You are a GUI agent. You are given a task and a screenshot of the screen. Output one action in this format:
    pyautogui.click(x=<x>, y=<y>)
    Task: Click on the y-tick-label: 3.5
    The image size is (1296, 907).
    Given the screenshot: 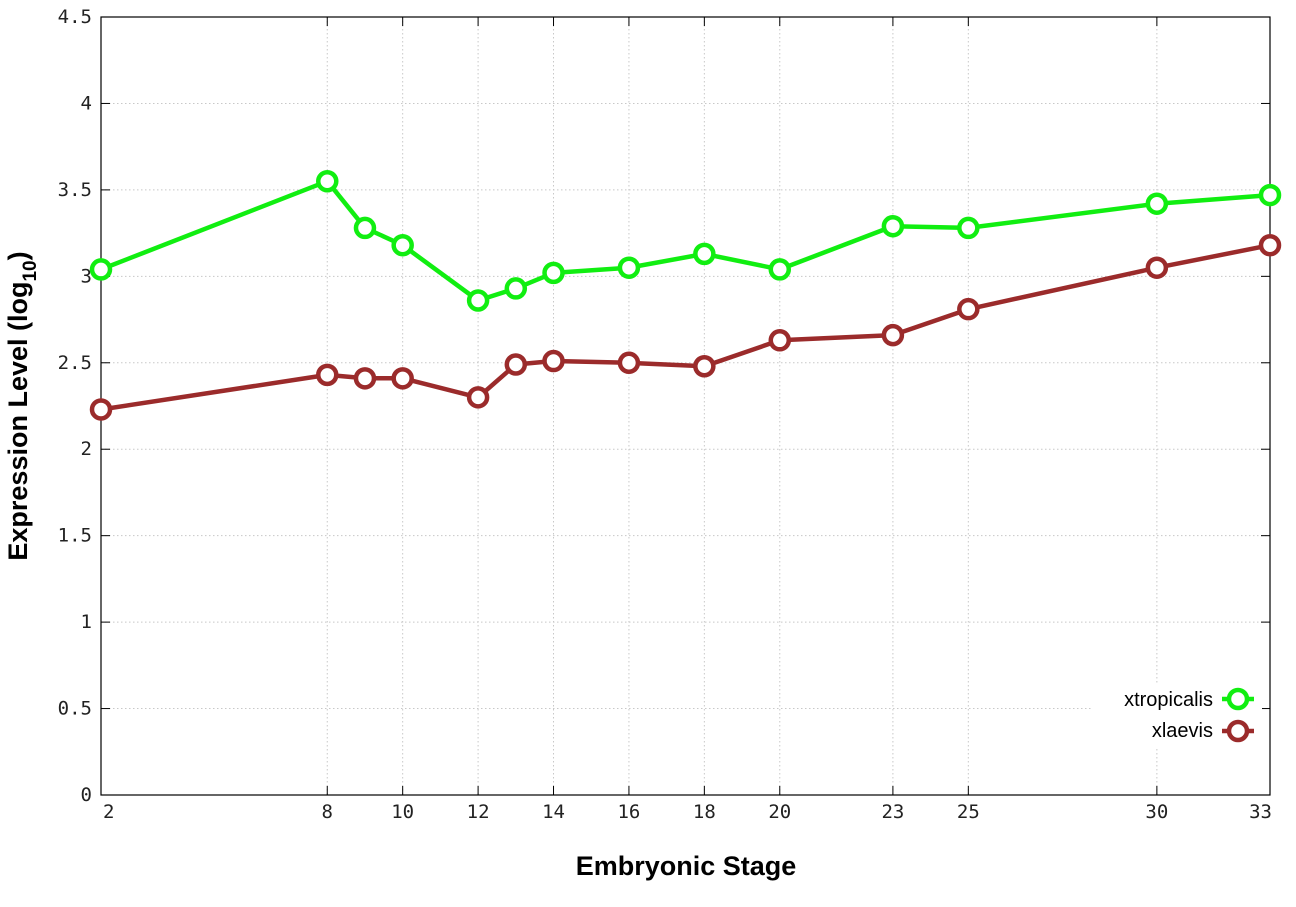 What is the action you would take?
    pyautogui.click(x=75, y=190)
    